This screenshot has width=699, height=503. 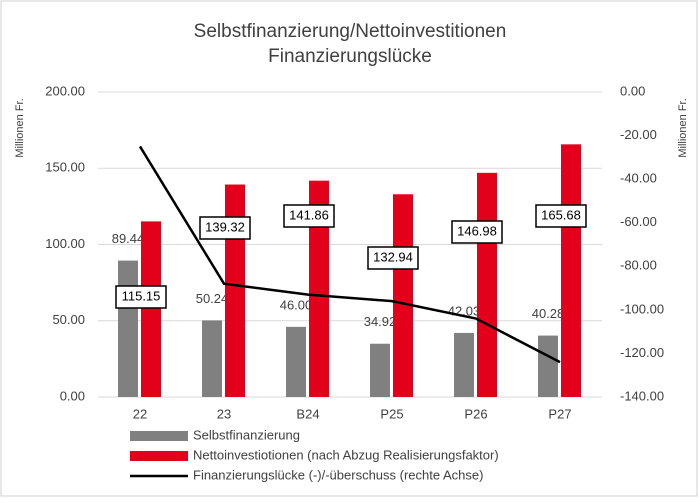 What do you see at coordinates (391, 413) in the screenshot?
I see `x-tick-label: P25` at bounding box center [391, 413].